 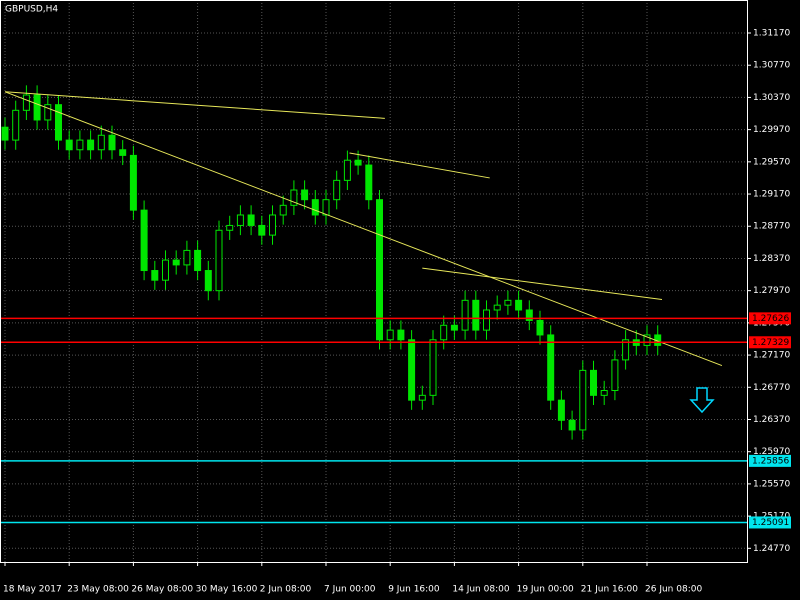 I want to click on y-tick-label: 1.30770, so click(x=771, y=66).